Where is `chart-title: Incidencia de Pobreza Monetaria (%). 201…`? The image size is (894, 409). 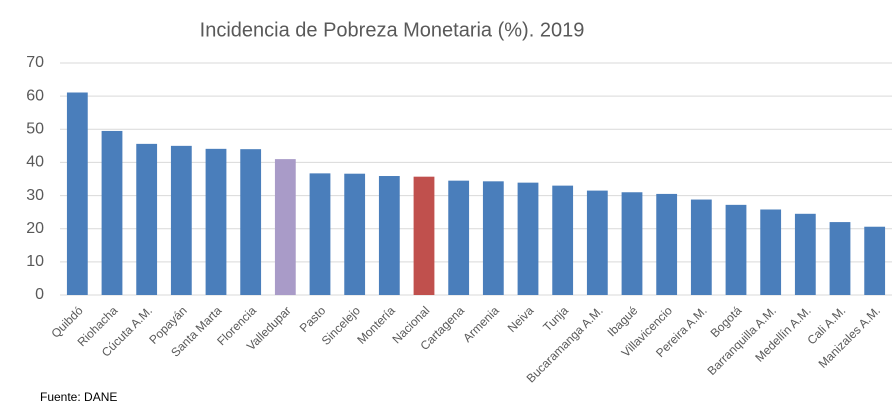
chart-title: Incidencia de Pobreza Monetaria (%). 201… is located at coordinates (392, 30).